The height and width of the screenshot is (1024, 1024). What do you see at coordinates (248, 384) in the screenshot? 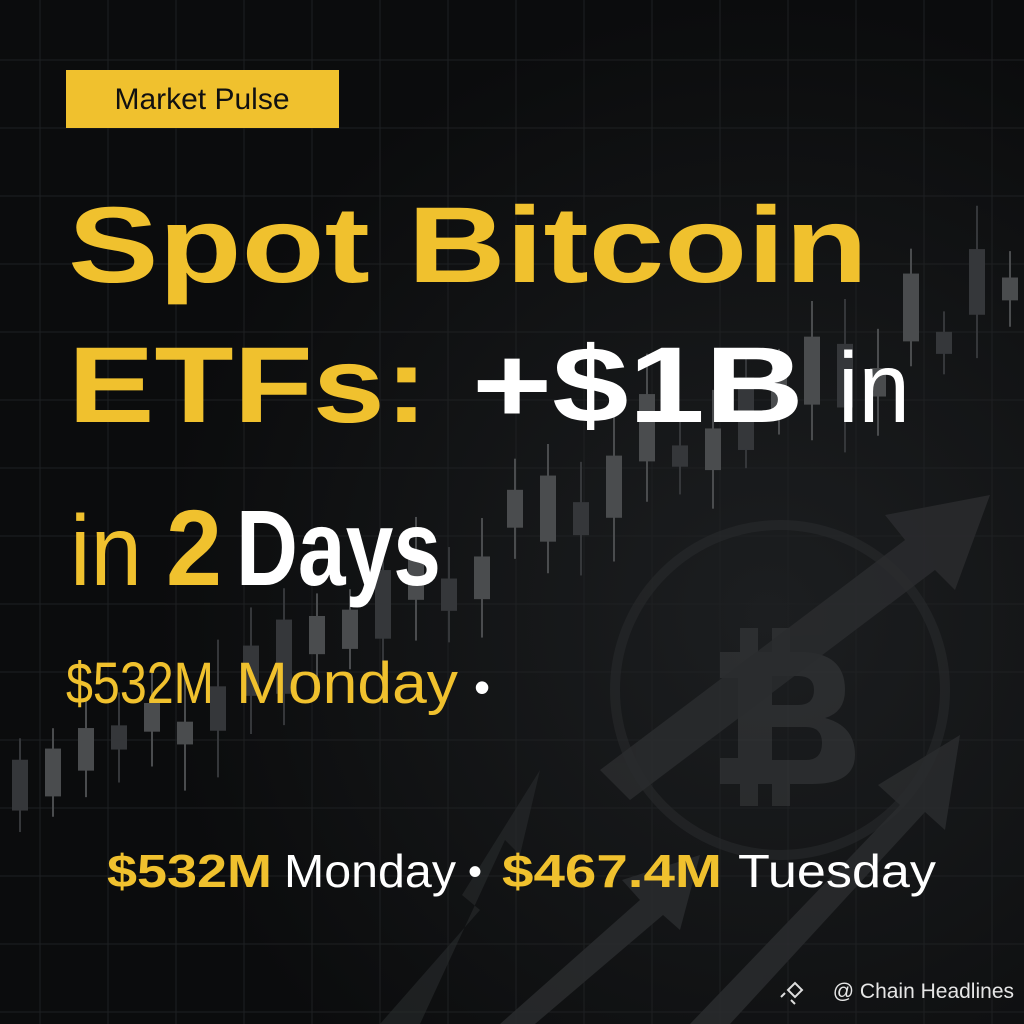
I see `headline-etfs: ETFs:` at bounding box center [248, 384].